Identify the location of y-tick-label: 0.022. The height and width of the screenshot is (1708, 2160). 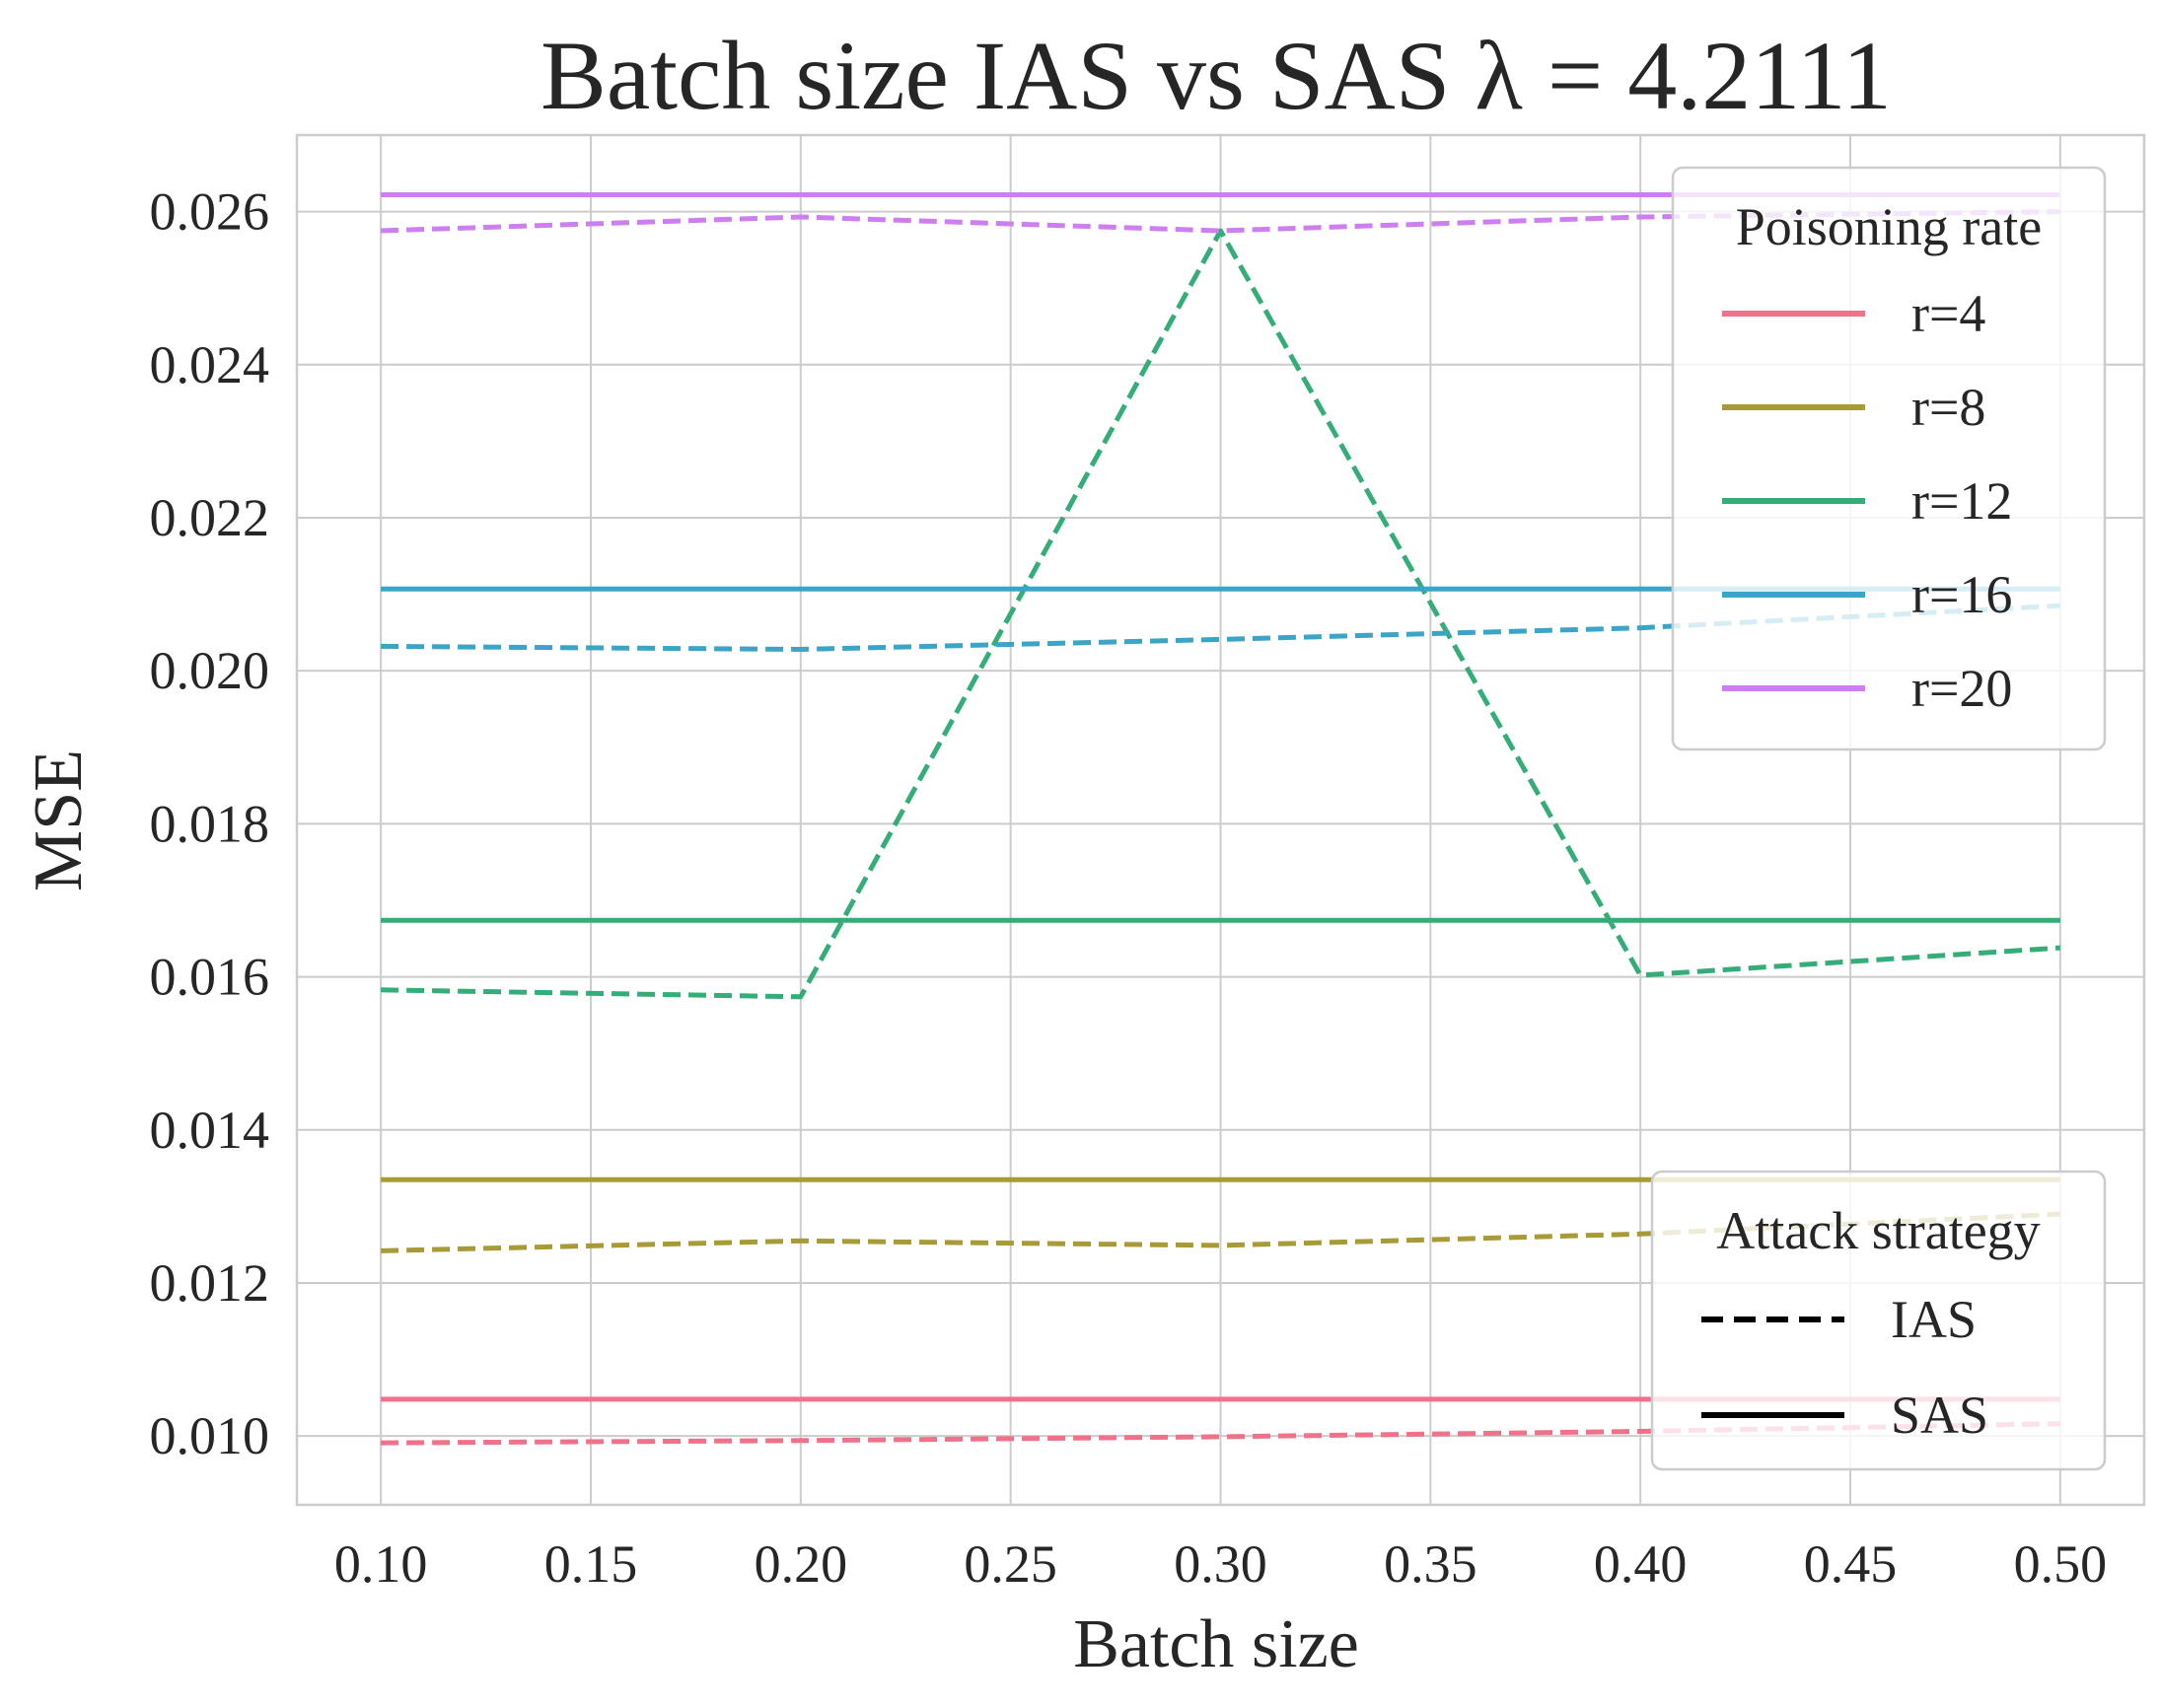
(210, 517).